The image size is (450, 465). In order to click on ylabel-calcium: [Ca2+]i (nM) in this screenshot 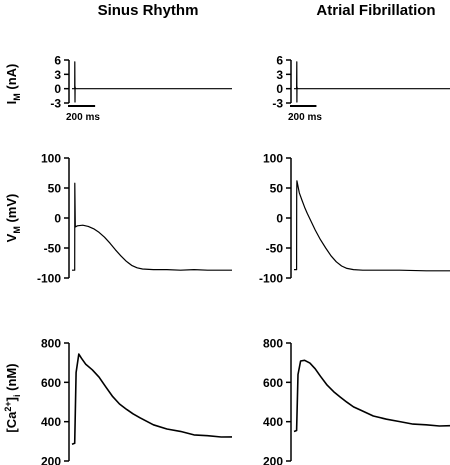, I will do `click(12, 397)`.